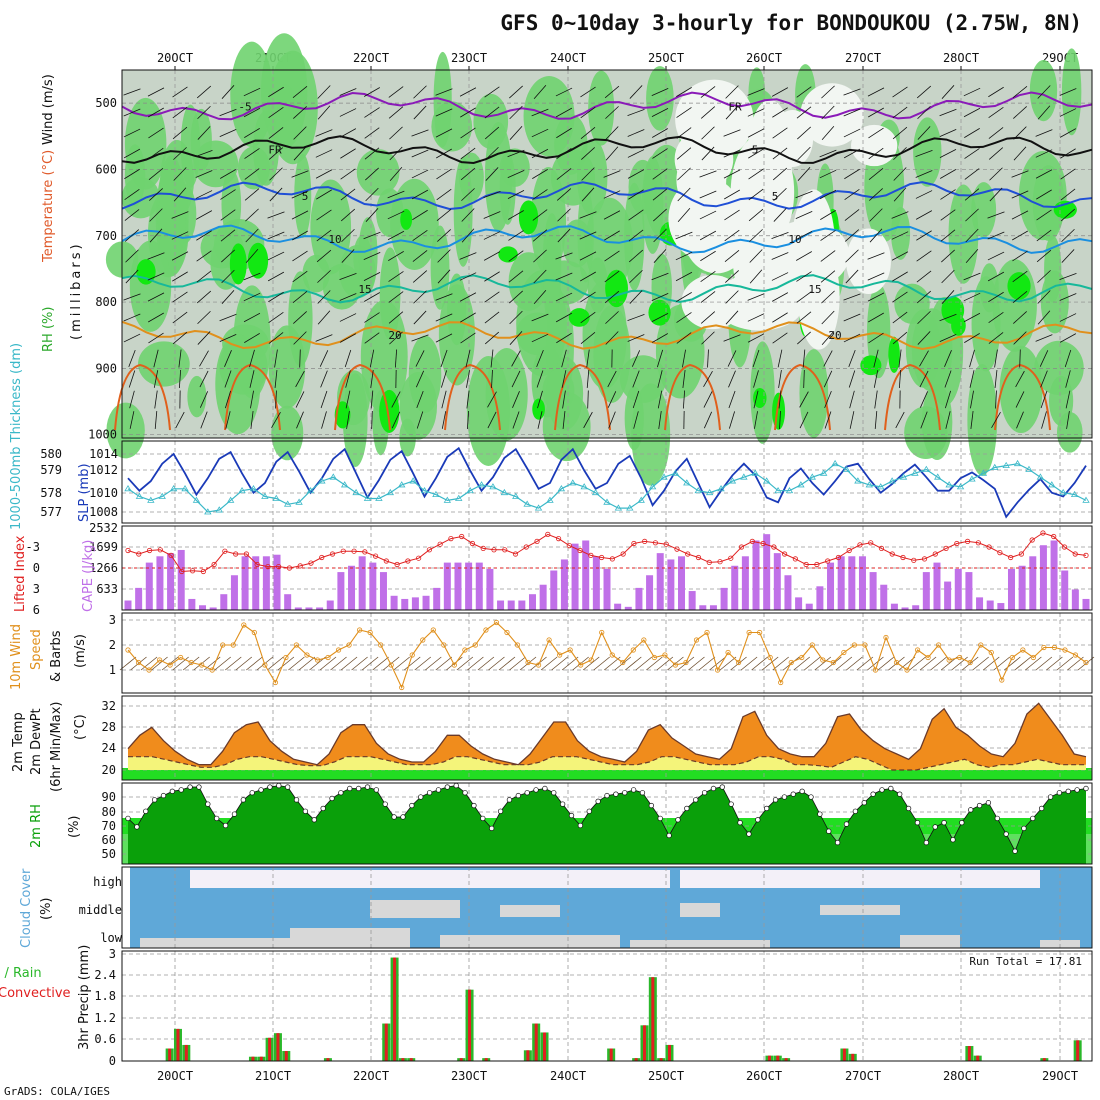 The height and width of the screenshot is (1100, 1100). Describe the element at coordinates (18, 742) in the screenshot. I see `temp2m-label-1: 2m Temp` at that location.